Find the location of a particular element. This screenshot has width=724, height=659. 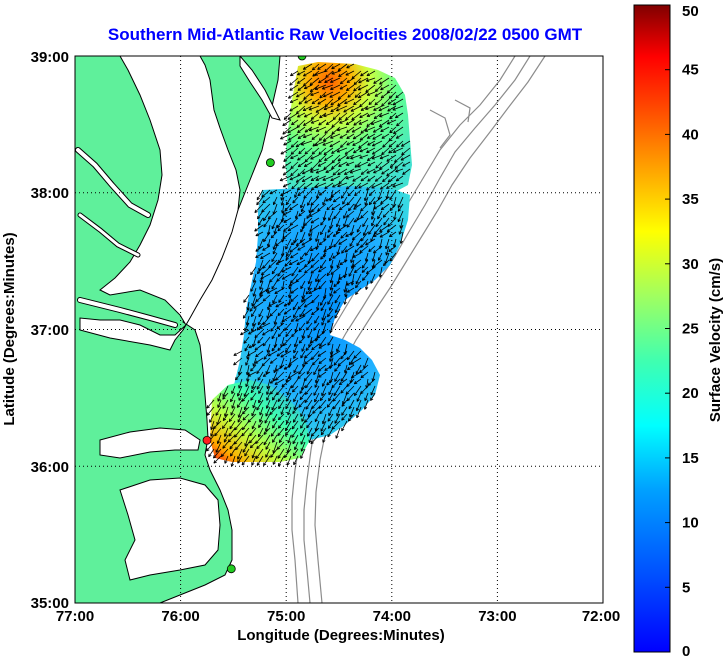

x-tick-label: 72:00 is located at coordinates (601, 616).